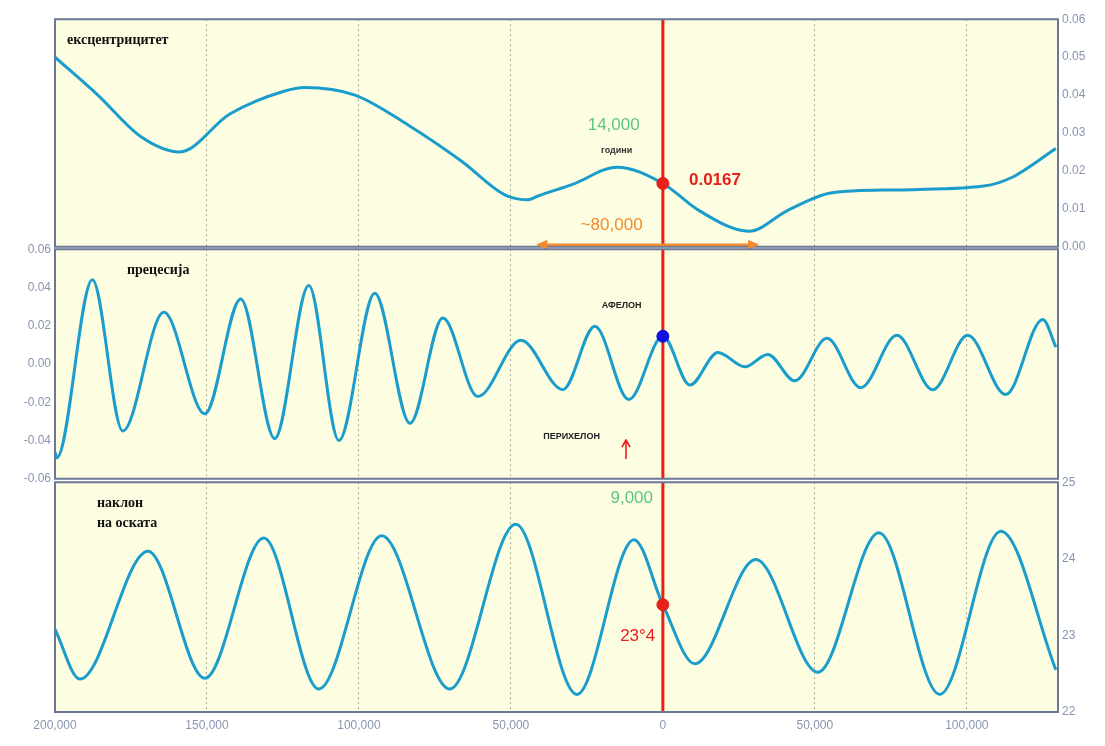 The image size is (1105, 746). What do you see at coordinates (621, 305) in the screenshot?
I see `annotation: АФЕЛОН` at bounding box center [621, 305].